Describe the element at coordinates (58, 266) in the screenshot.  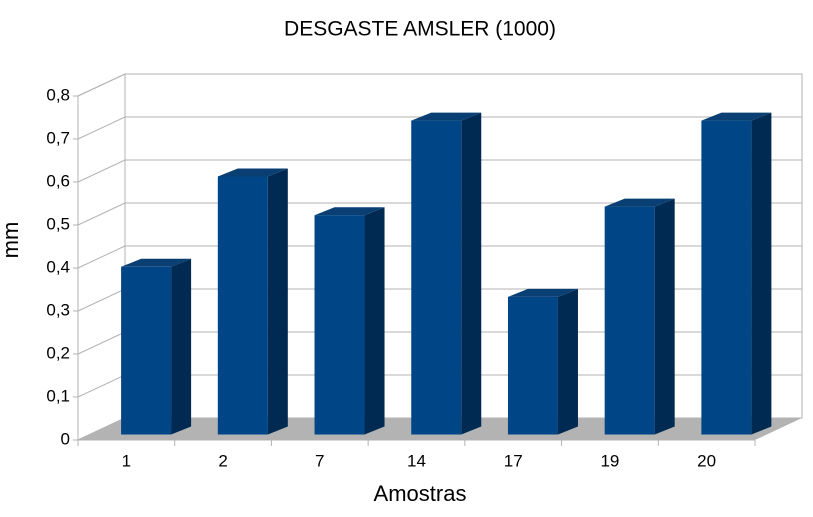
I see `y-tick-label: 0,4` at that location.